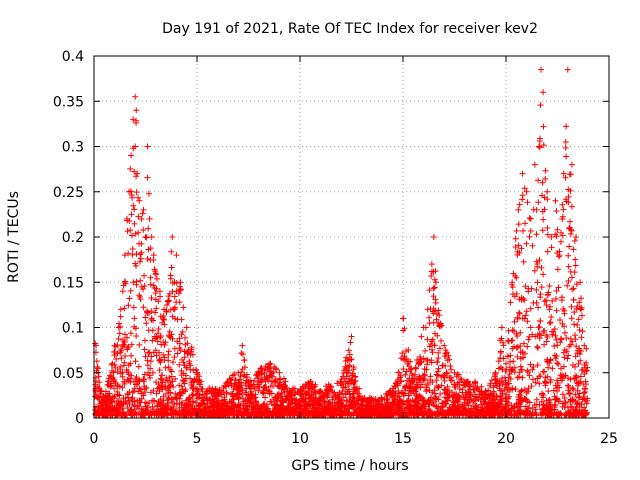 This screenshot has width=640, height=480. I want to click on y-tick-label: 0.4, so click(73, 57).